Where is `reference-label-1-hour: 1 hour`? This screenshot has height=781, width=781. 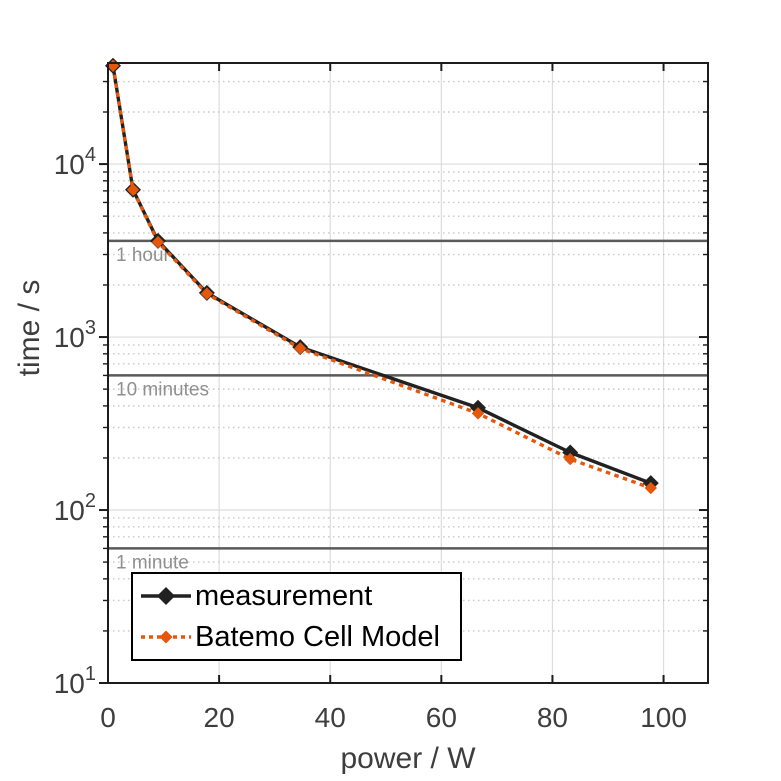
reference-label-1-hour: 1 hour is located at coordinates (143, 255).